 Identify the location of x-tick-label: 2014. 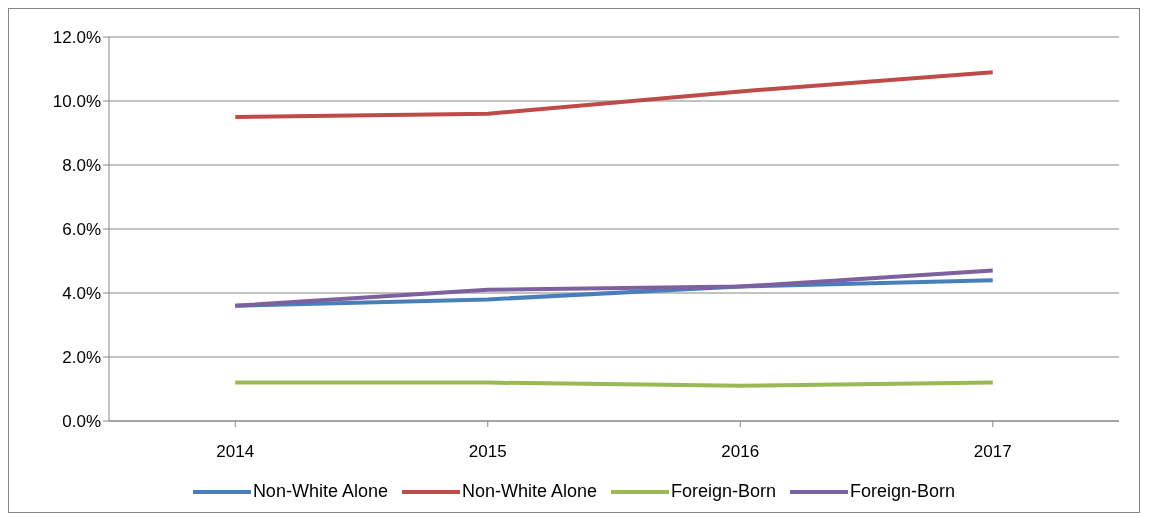
(235, 452).